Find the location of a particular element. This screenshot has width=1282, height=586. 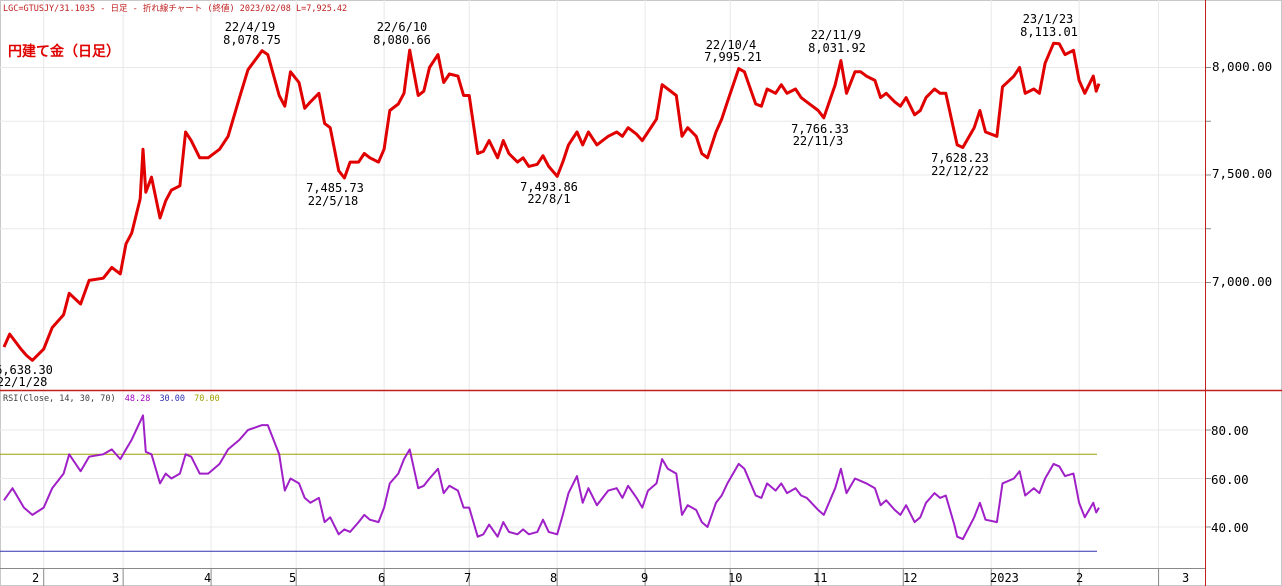

month-tick-label: 11 is located at coordinates (820, 578).